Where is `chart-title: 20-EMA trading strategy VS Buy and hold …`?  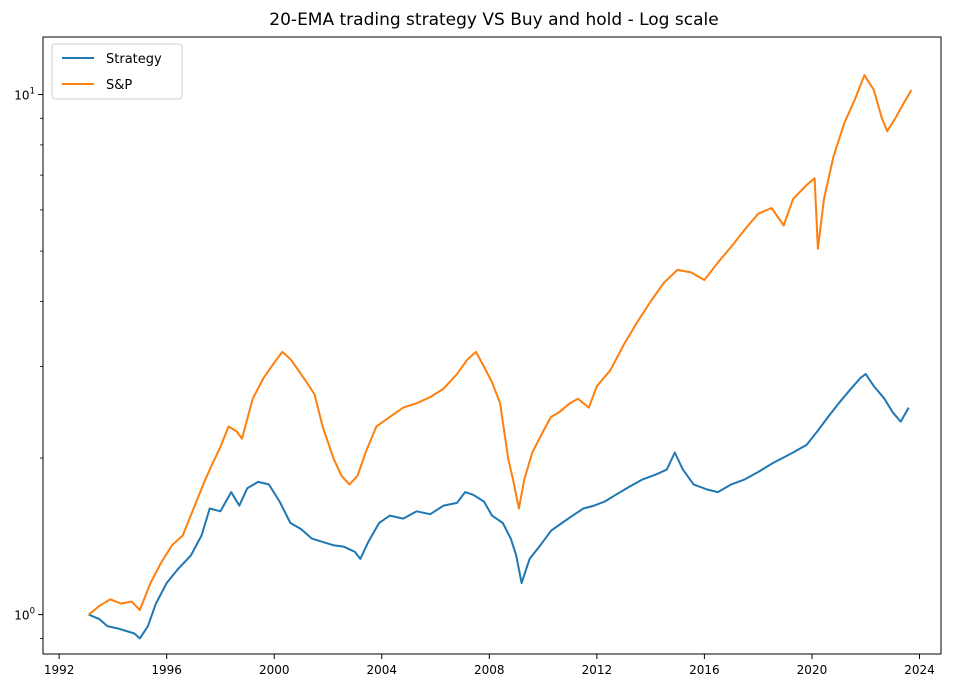
chart-title: 20-EMA trading strategy VS Buy and hold … is located at coordinates (493, 20).